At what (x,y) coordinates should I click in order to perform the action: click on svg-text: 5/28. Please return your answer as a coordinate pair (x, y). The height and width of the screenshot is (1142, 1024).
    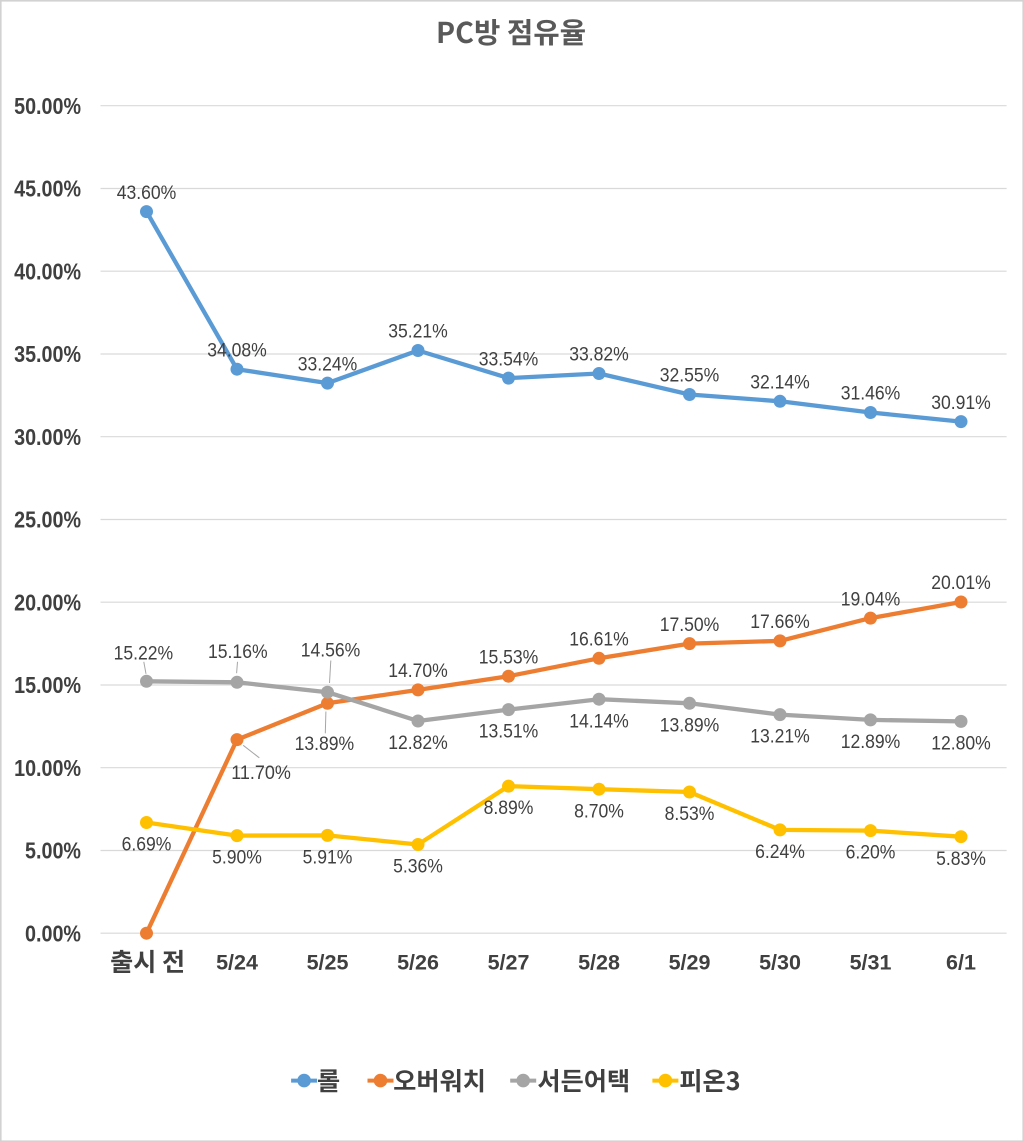
    Looking at the image, I should click on (599, 962).